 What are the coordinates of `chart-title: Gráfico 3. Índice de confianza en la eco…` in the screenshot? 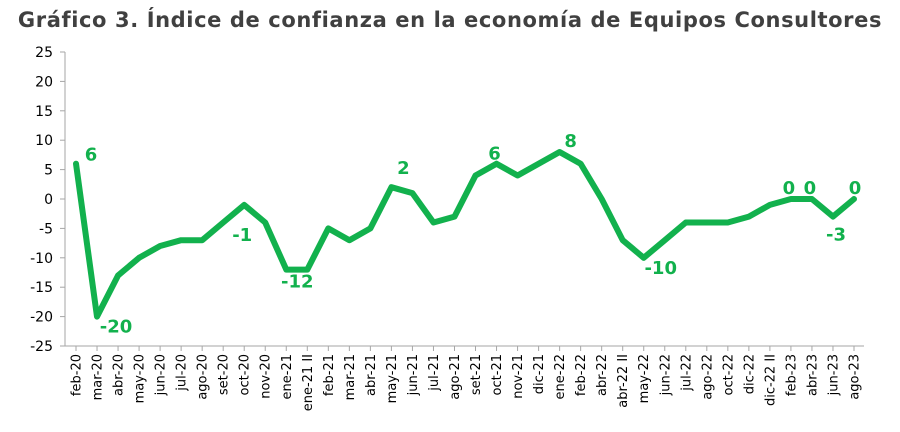 It's located at (450, 20).